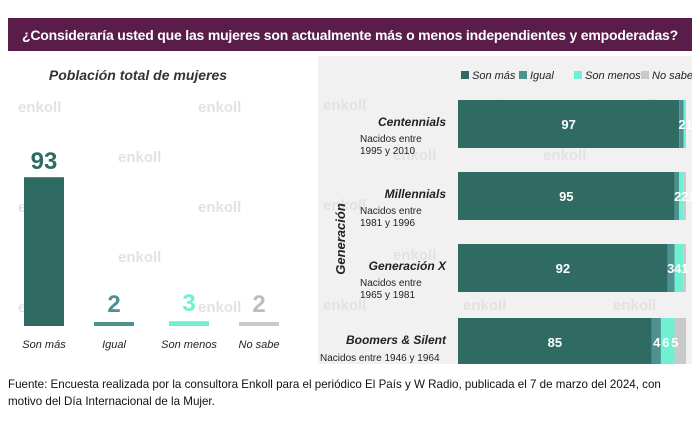 Image resolution: width=700 pixels, height=425 pixels. Describe the element at coordinates (44, 161) in the screenshot. I see `data-label-0: 93` at that location.